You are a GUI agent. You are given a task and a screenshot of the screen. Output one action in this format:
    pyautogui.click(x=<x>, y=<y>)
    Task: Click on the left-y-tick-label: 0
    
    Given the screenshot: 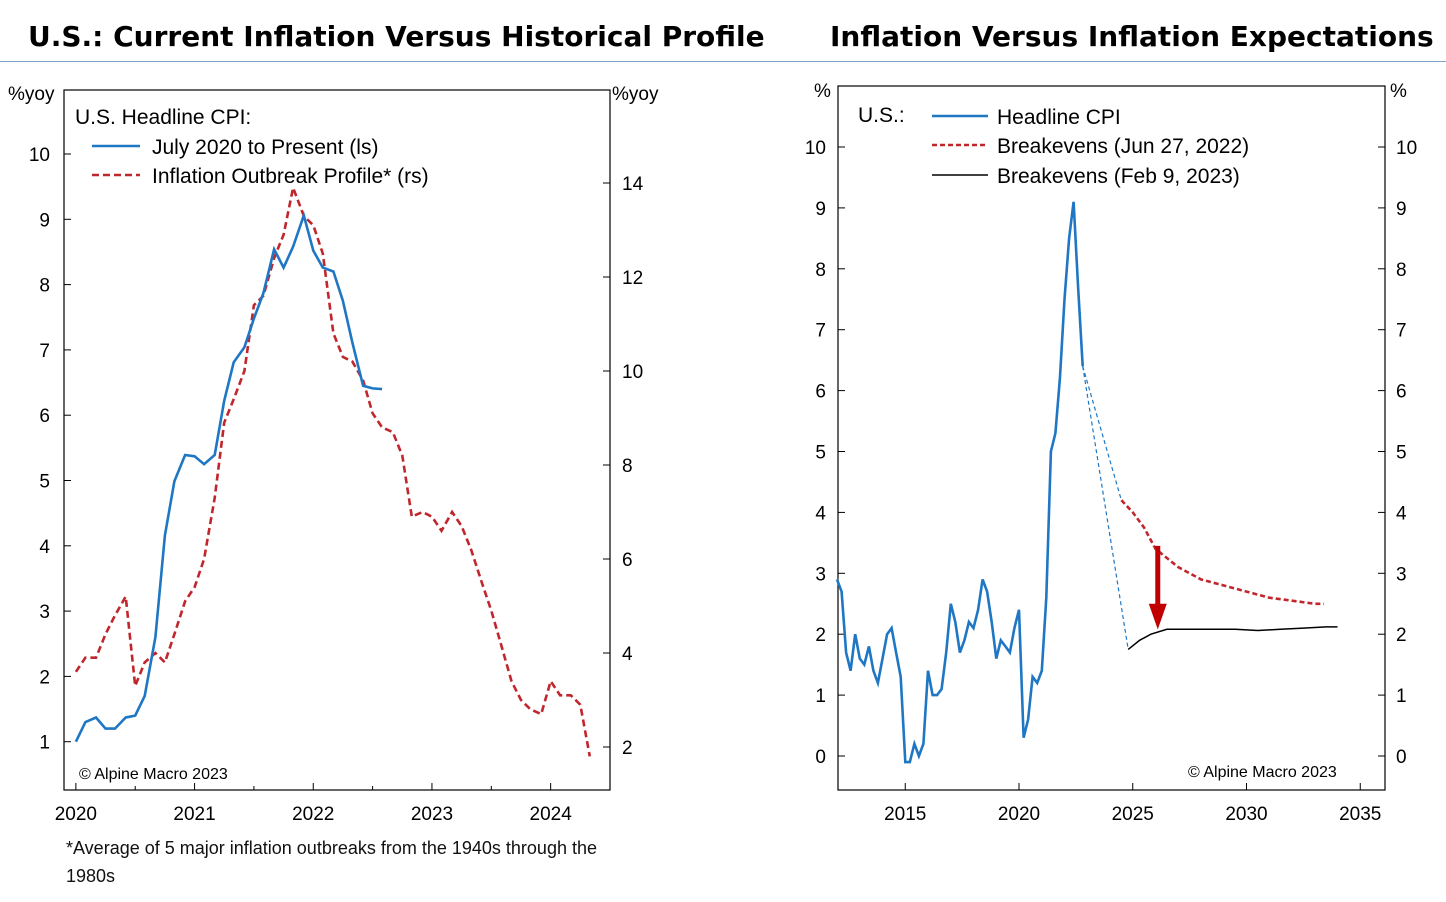 What is the action you would take?
    pyautogui.click(x=820, y=757)
    